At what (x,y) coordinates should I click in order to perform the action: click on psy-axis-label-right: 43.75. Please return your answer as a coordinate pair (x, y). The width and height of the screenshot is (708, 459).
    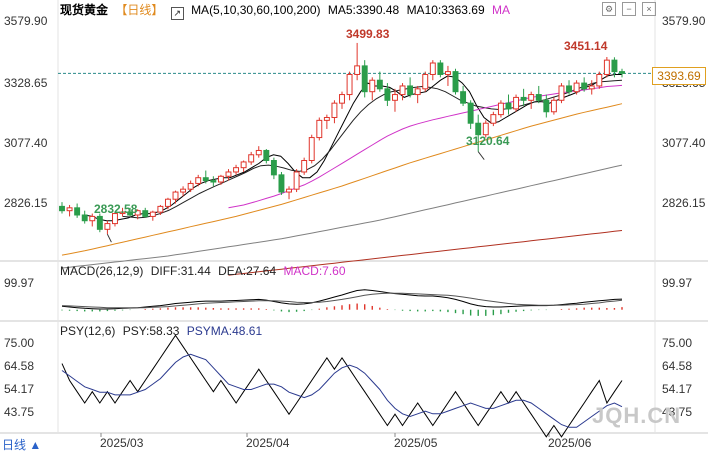
    Looking at the image, I should click on (677, 412).